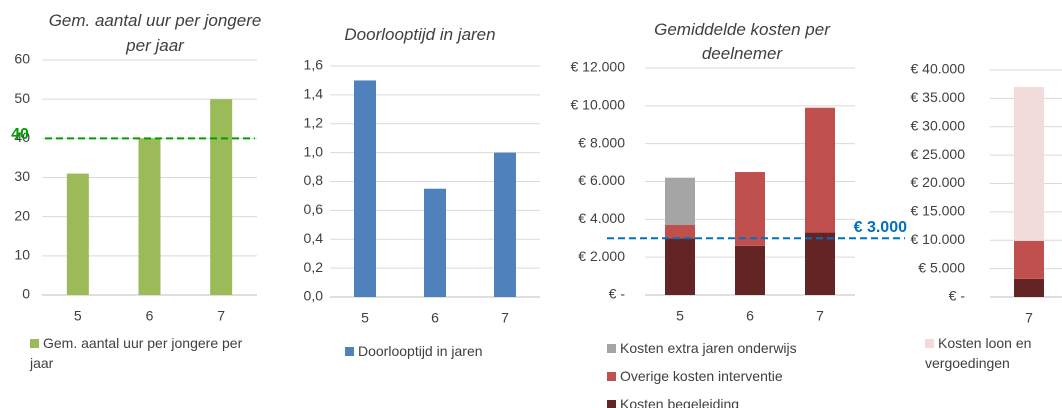 Image resolution: width=1062 pixels, height=408 pixels. Describe the element at coordinates (22, 137) in the screenshot. I see `y-tick-label: 40` at that location.